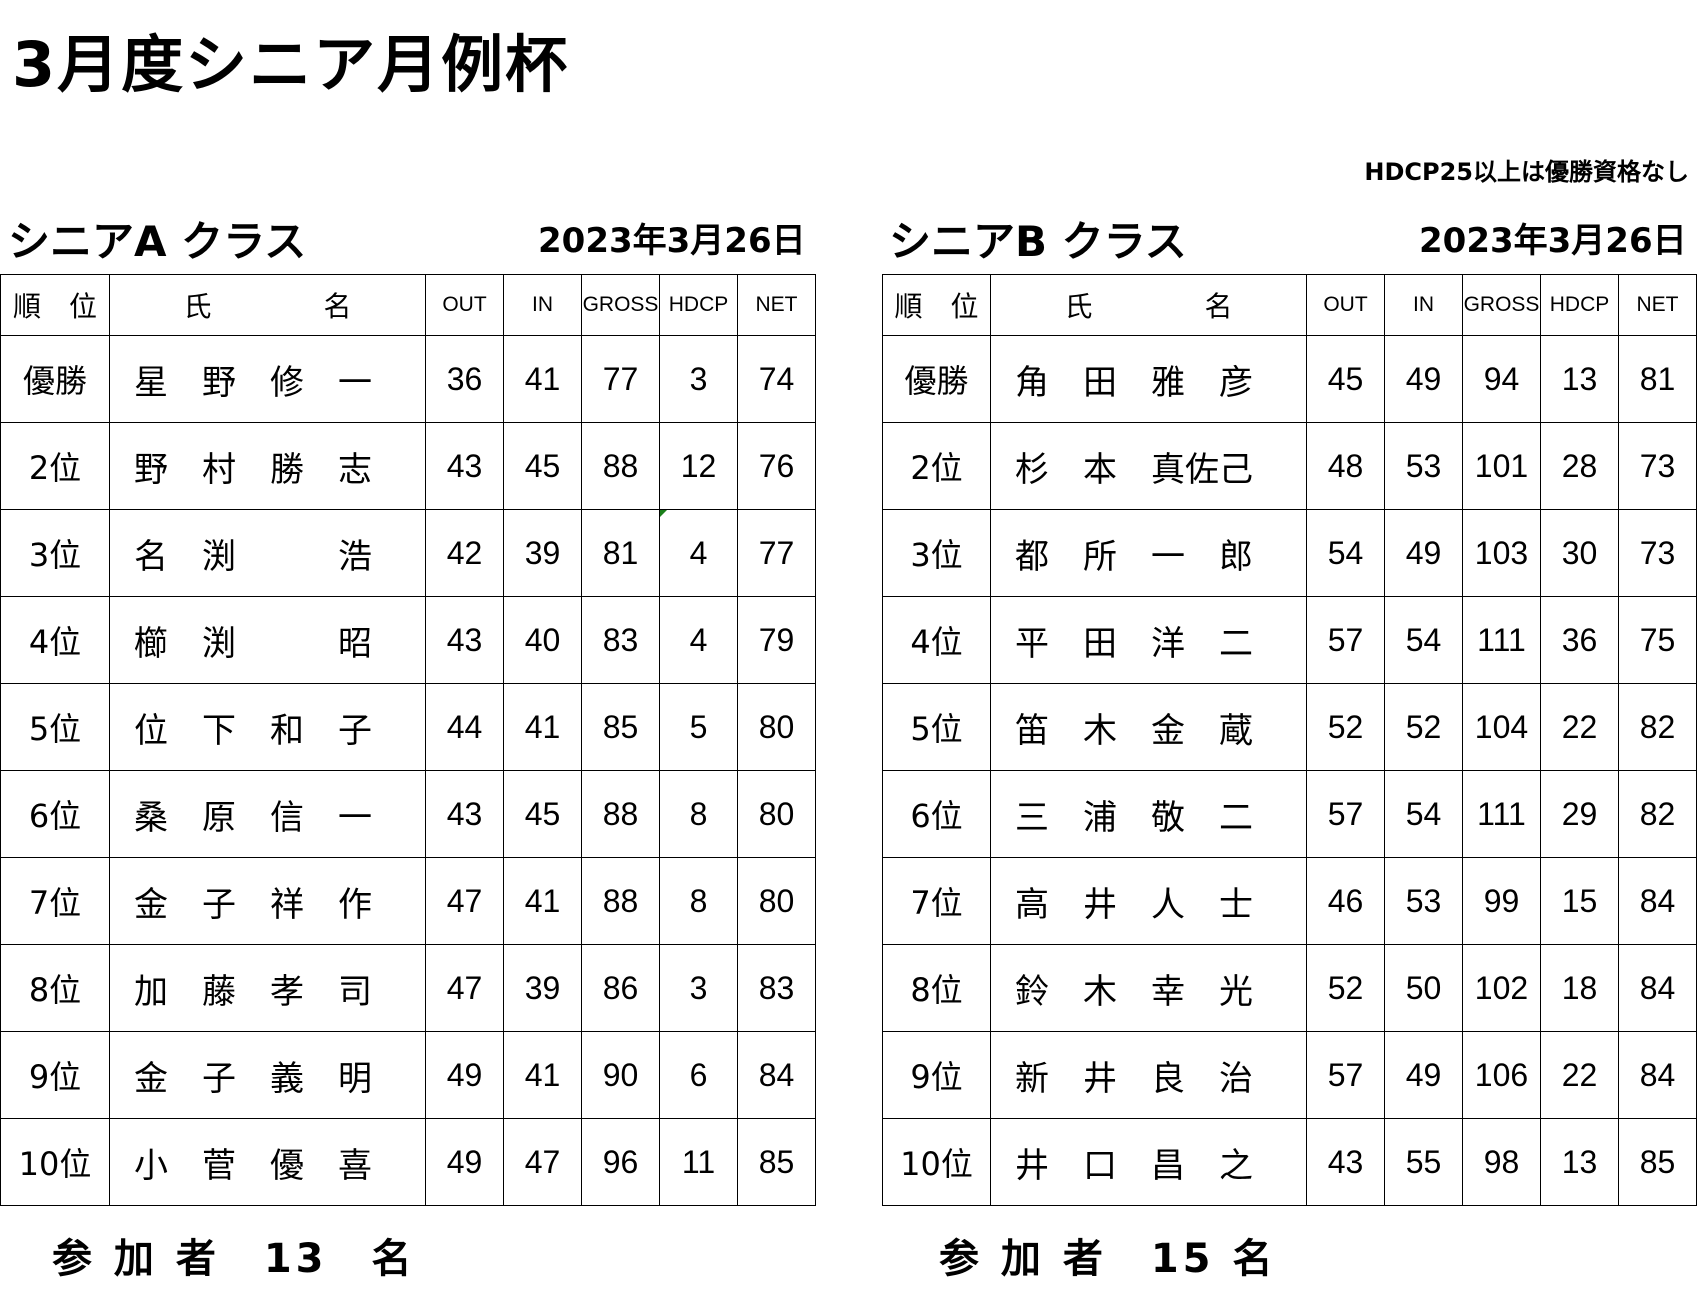 This screenshot has height=1292, width=1697. I want to click on gross-value: 88, so click(620, 465).